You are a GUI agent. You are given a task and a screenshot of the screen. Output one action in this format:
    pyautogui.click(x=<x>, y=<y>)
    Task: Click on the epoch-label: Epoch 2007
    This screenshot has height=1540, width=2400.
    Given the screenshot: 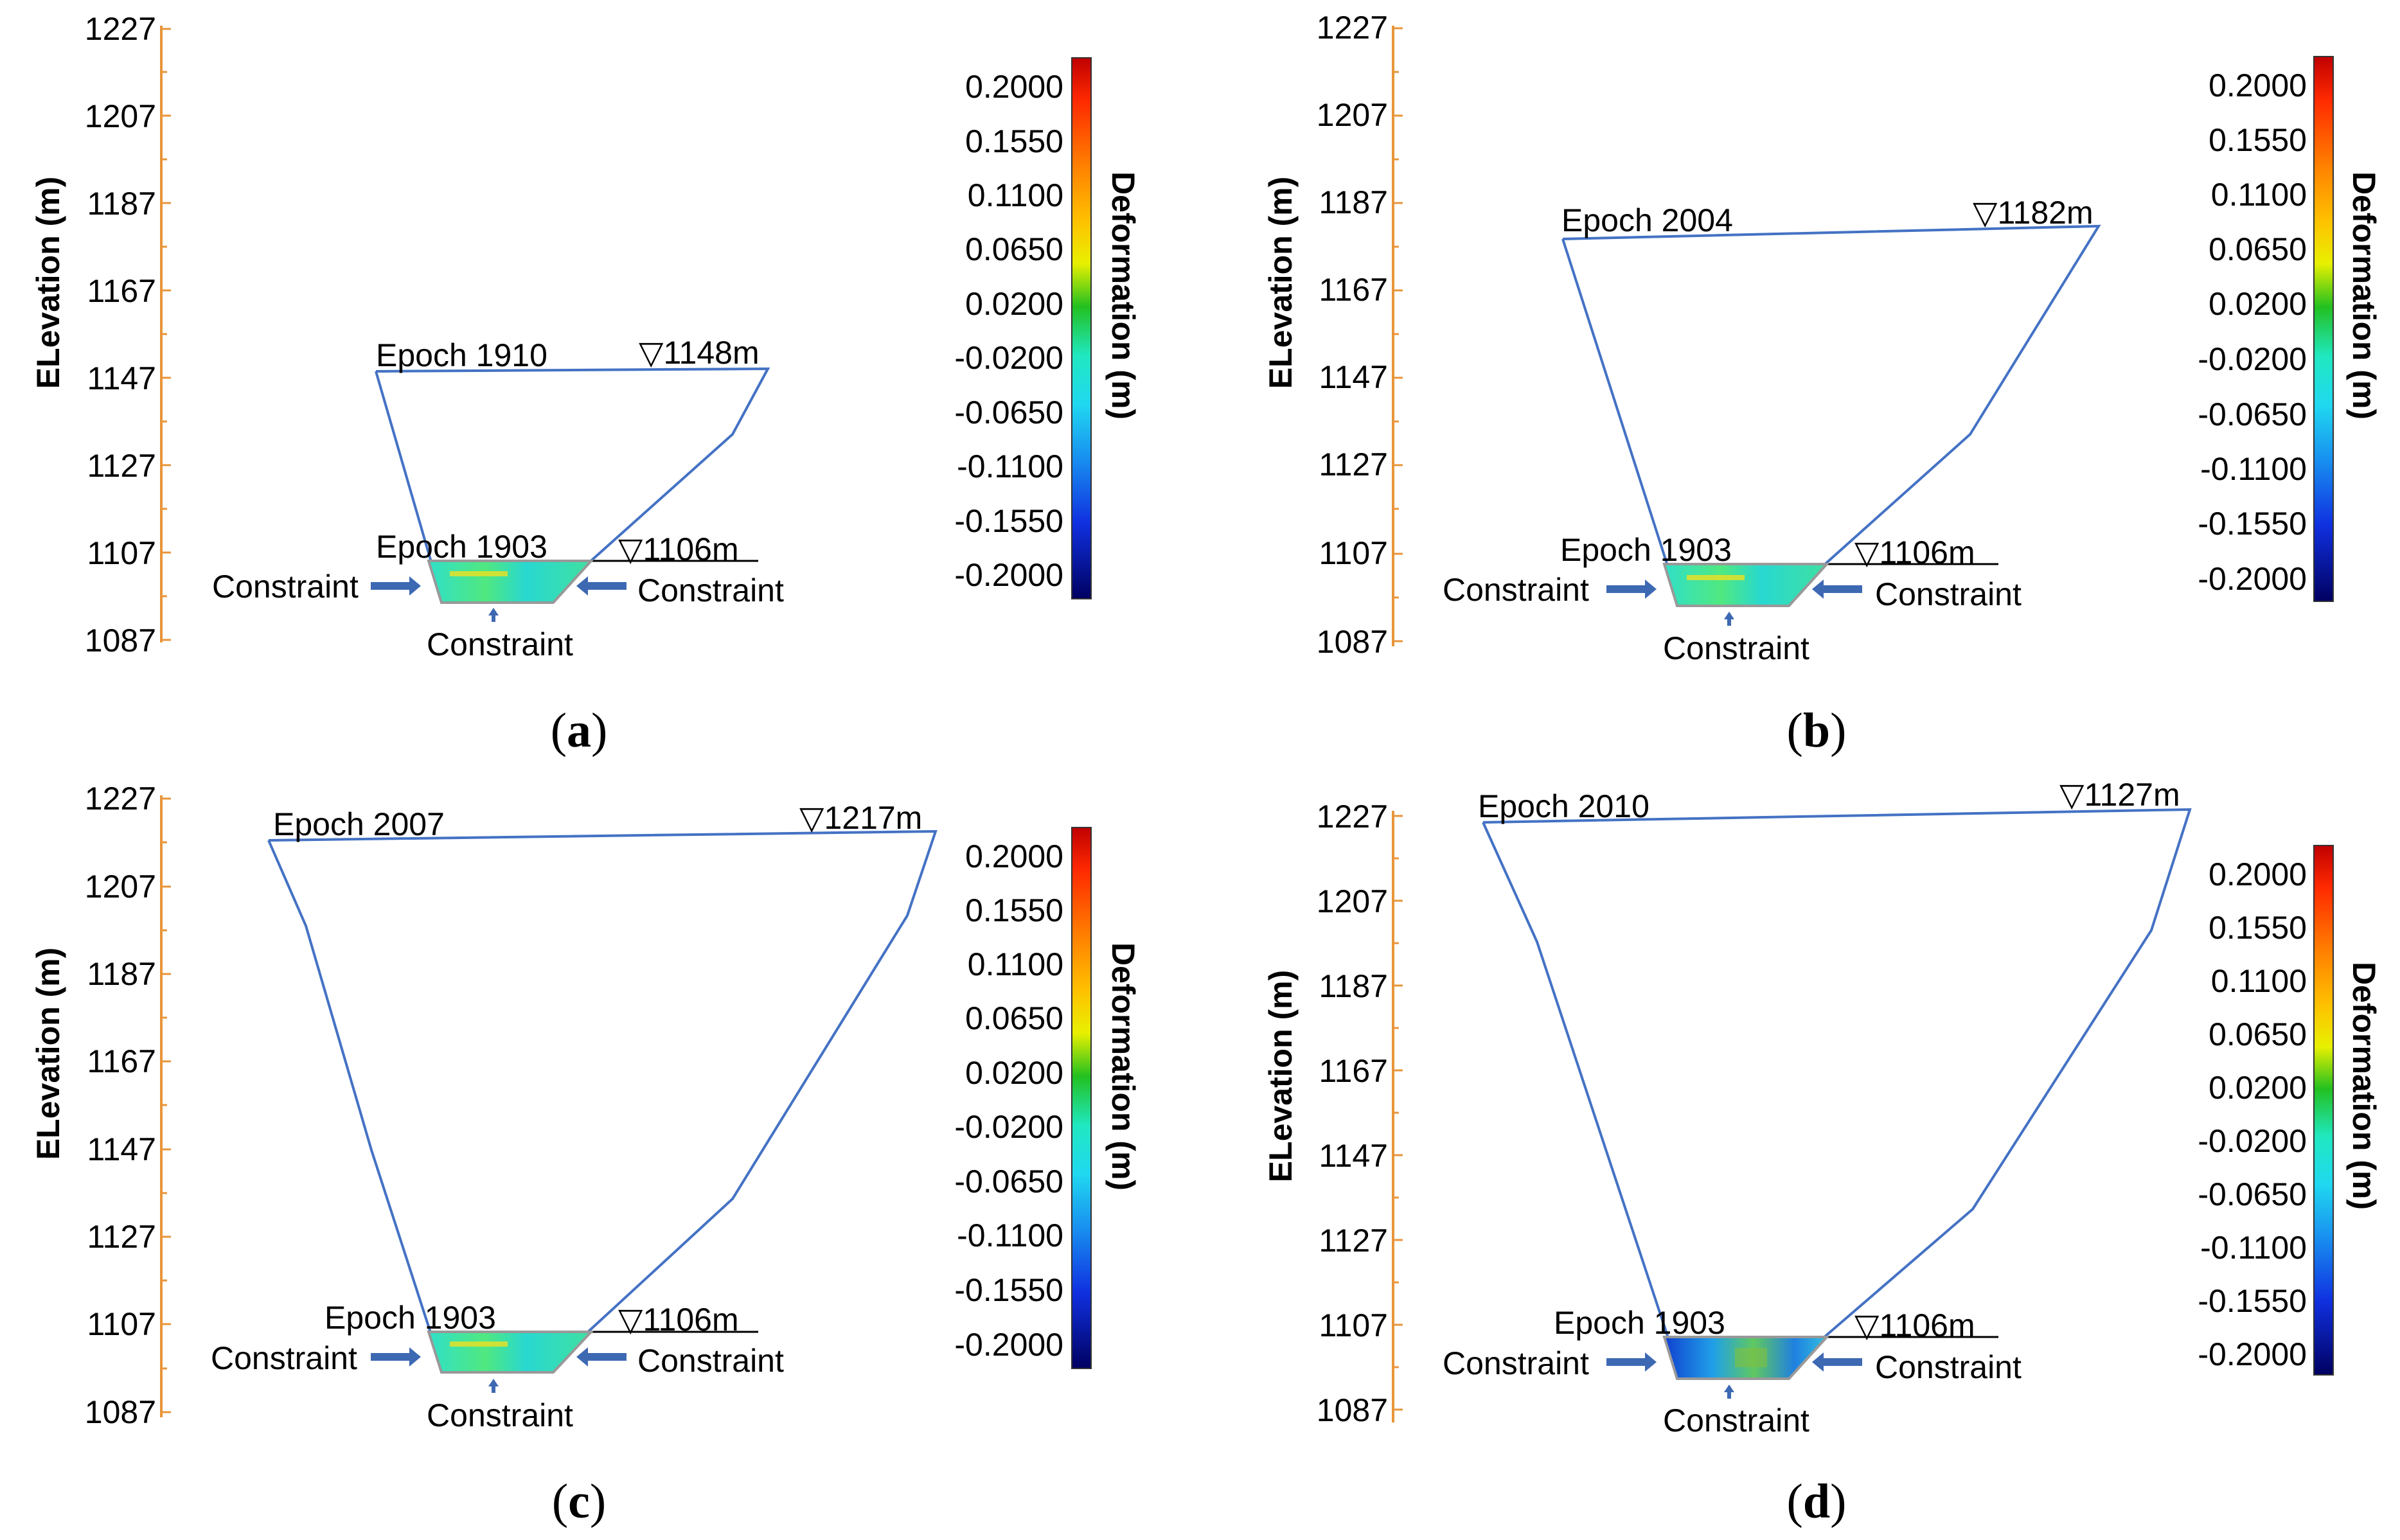 What is the action you would take?
    pyautogui.click(x=359, y=824)
    